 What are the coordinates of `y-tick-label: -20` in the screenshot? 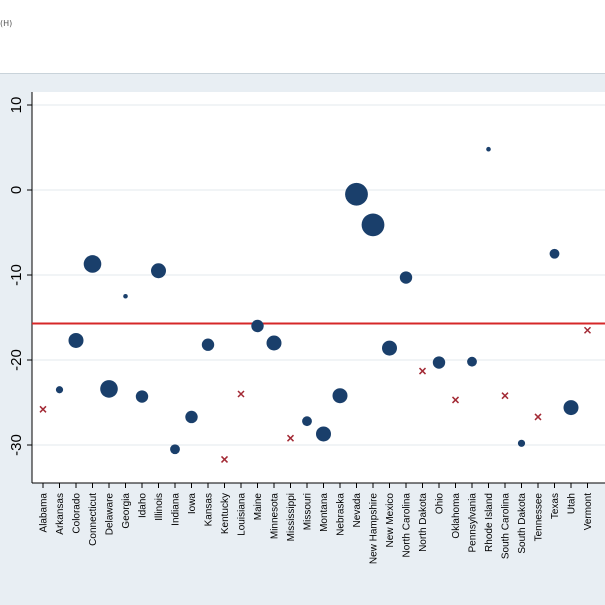 It's located at (16, 360).